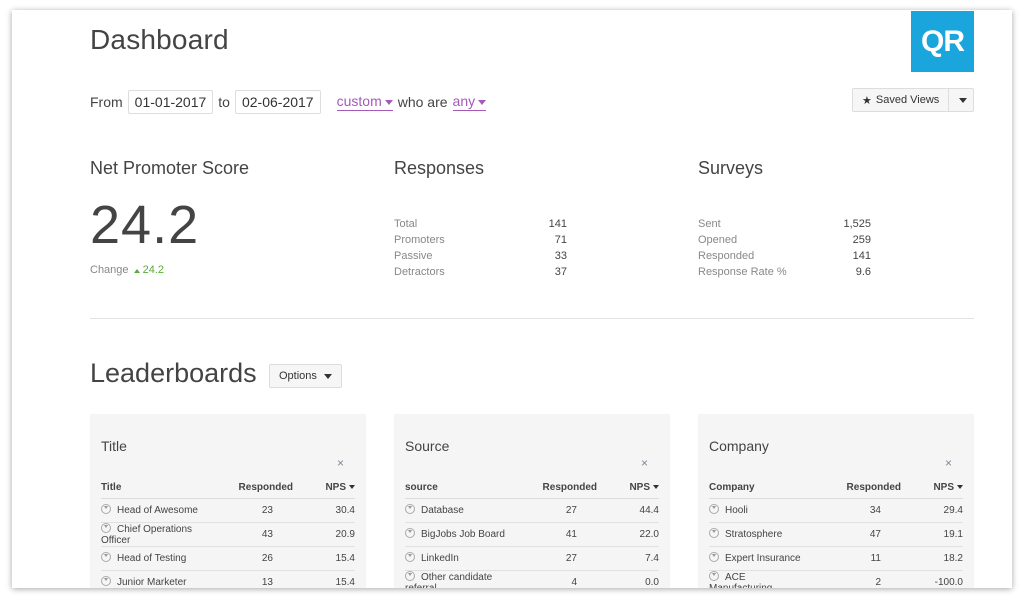 The height and width of the screenshot is (601, 1024). I want to click on saved-views-label: Saved Views, so click(907, 100).